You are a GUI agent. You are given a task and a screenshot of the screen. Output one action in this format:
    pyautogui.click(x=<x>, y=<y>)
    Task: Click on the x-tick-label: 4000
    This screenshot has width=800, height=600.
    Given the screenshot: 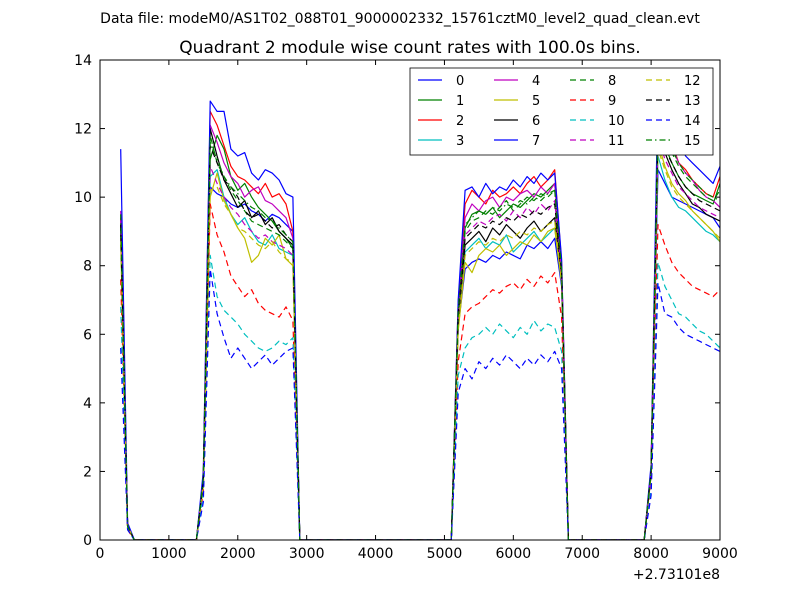 What is the action you would take?
    pyautogui.click(x=376, y=554)
    